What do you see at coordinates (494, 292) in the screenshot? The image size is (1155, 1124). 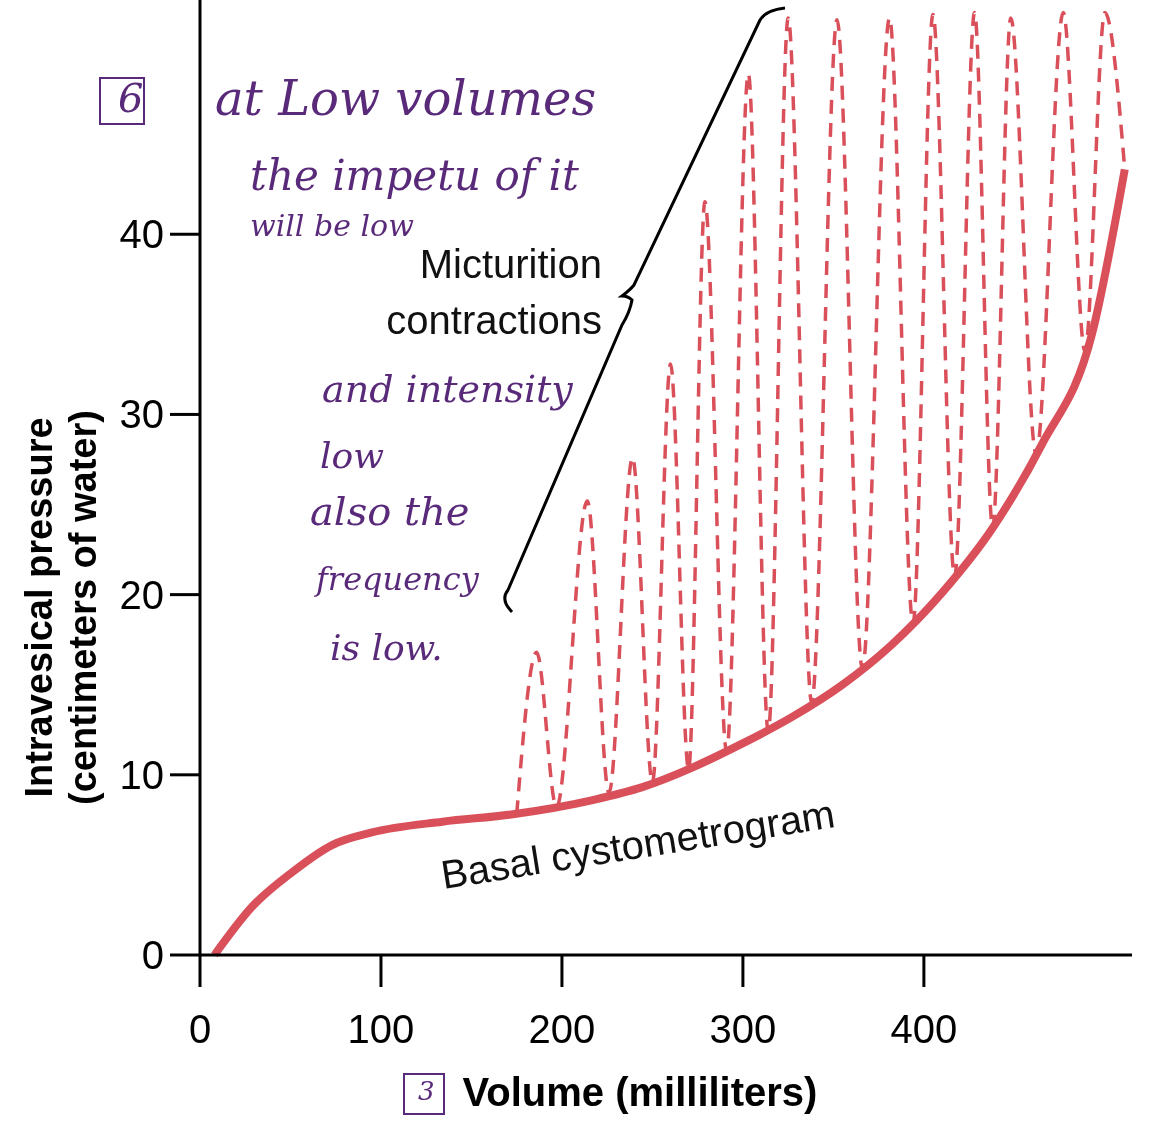 I see `series-label: Micturition contractions` at bounding box center [494, 292].